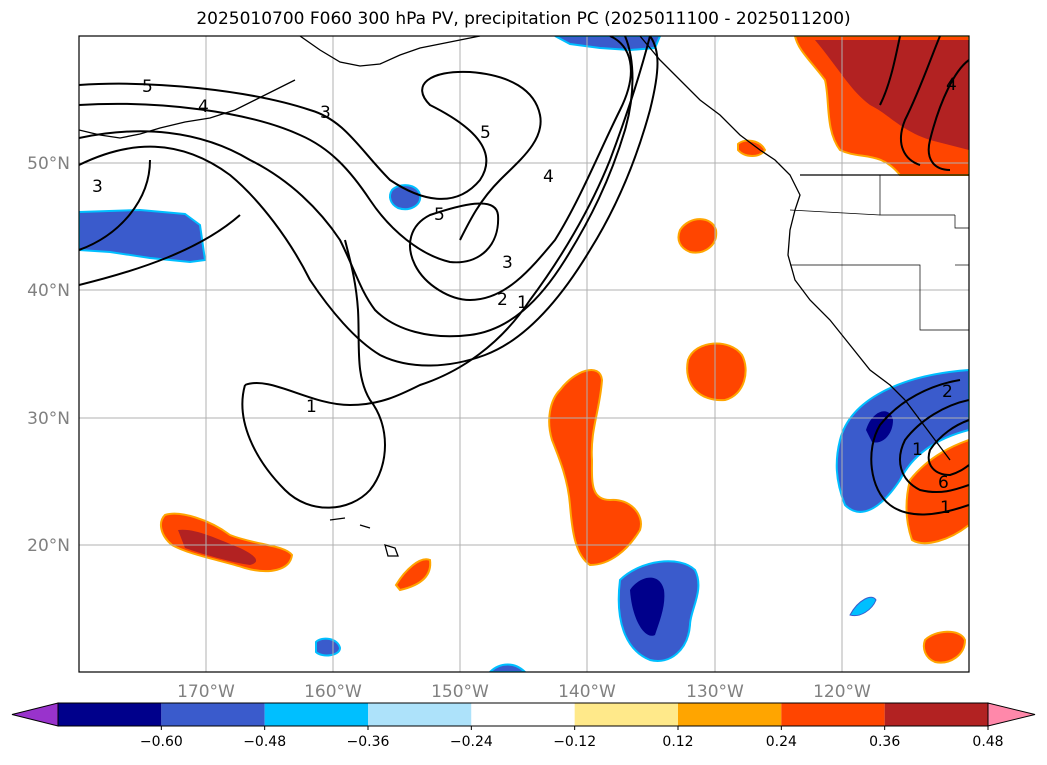  Describe the element at coordinates (390, 51) in the screenshot. I see `coastline-alaska` at that location.